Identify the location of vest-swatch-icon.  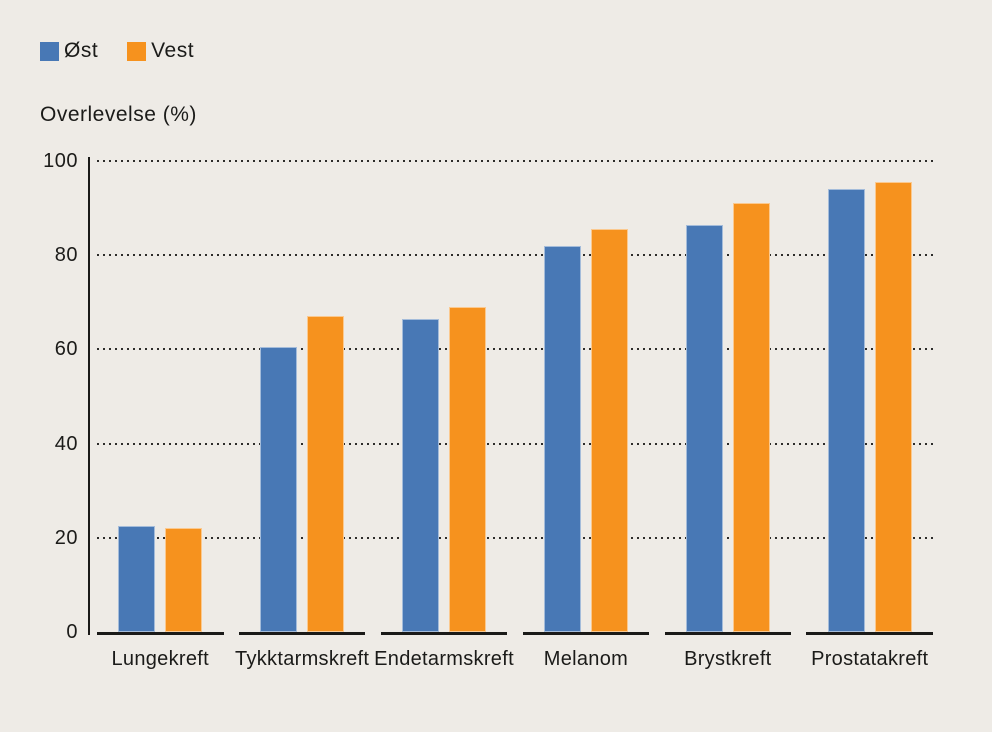
(137, 51).